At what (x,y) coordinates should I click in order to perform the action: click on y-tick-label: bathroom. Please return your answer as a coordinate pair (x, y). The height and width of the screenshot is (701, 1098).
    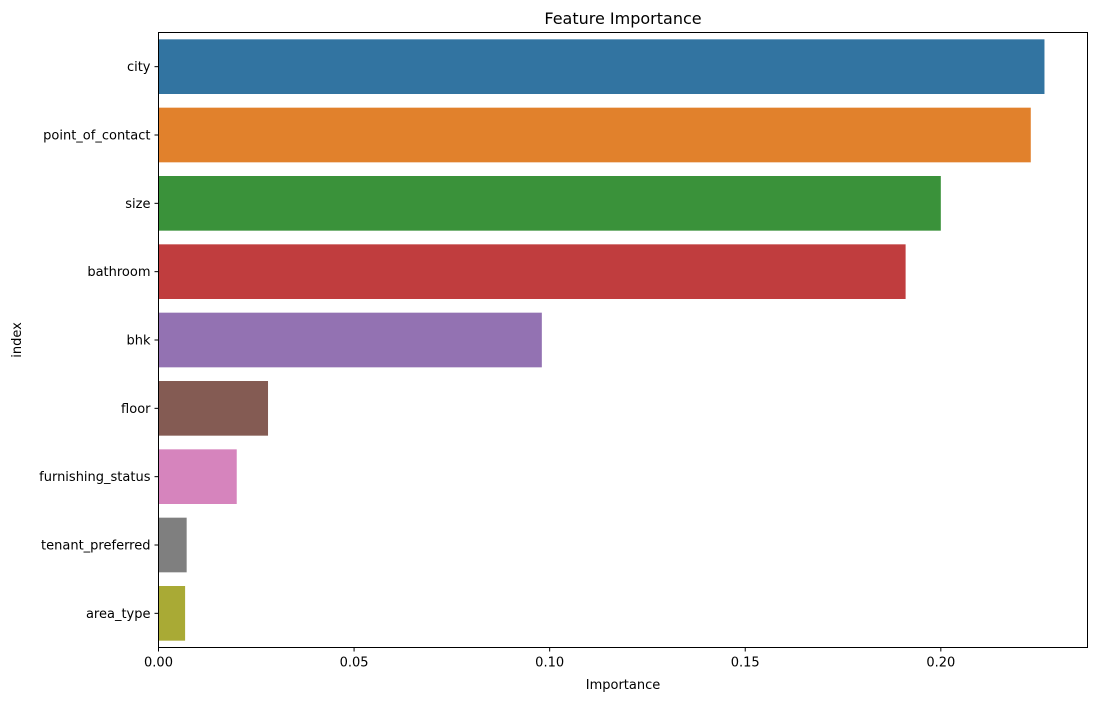
    Looking at the image, I should click on (118, 272).